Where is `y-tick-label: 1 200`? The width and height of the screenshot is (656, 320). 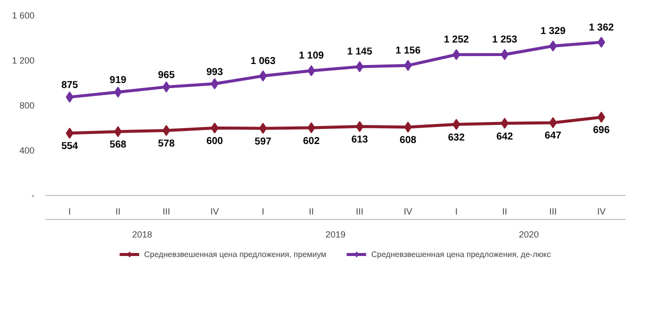 y-tick-label: 1 200 is located at coordinates (23, 61).